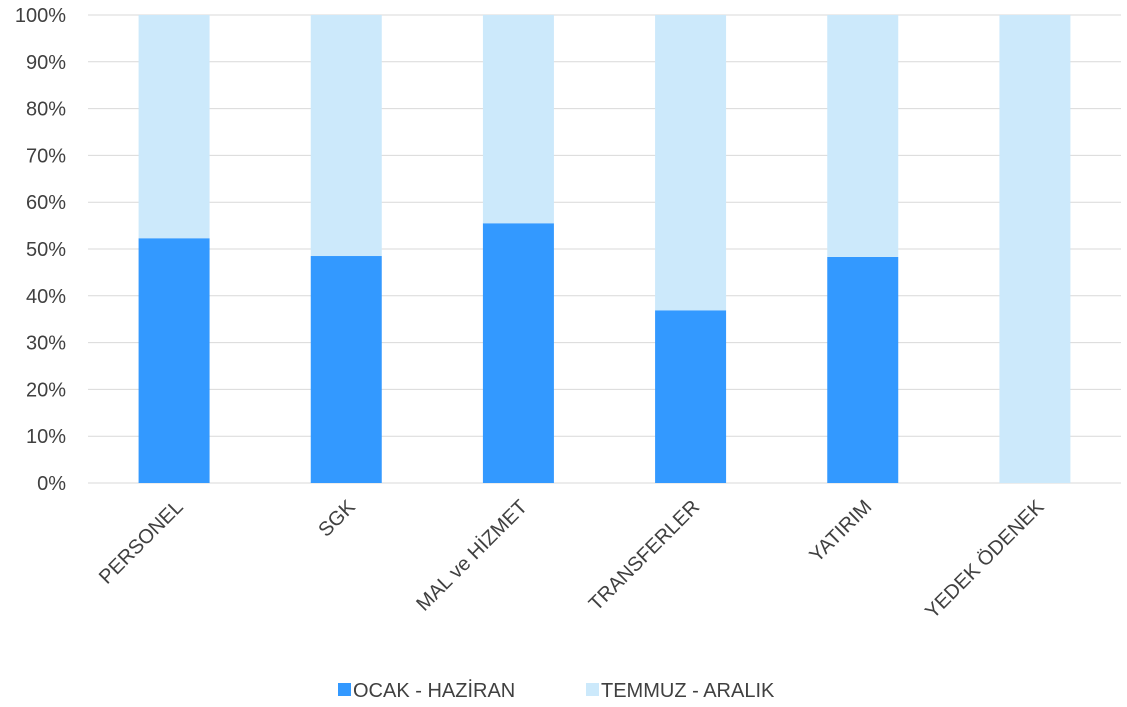  What do you see at coordinates (51, 484) in the screenshot?
I see `y-tick-label: 0%` at bounding box center [51, 484].